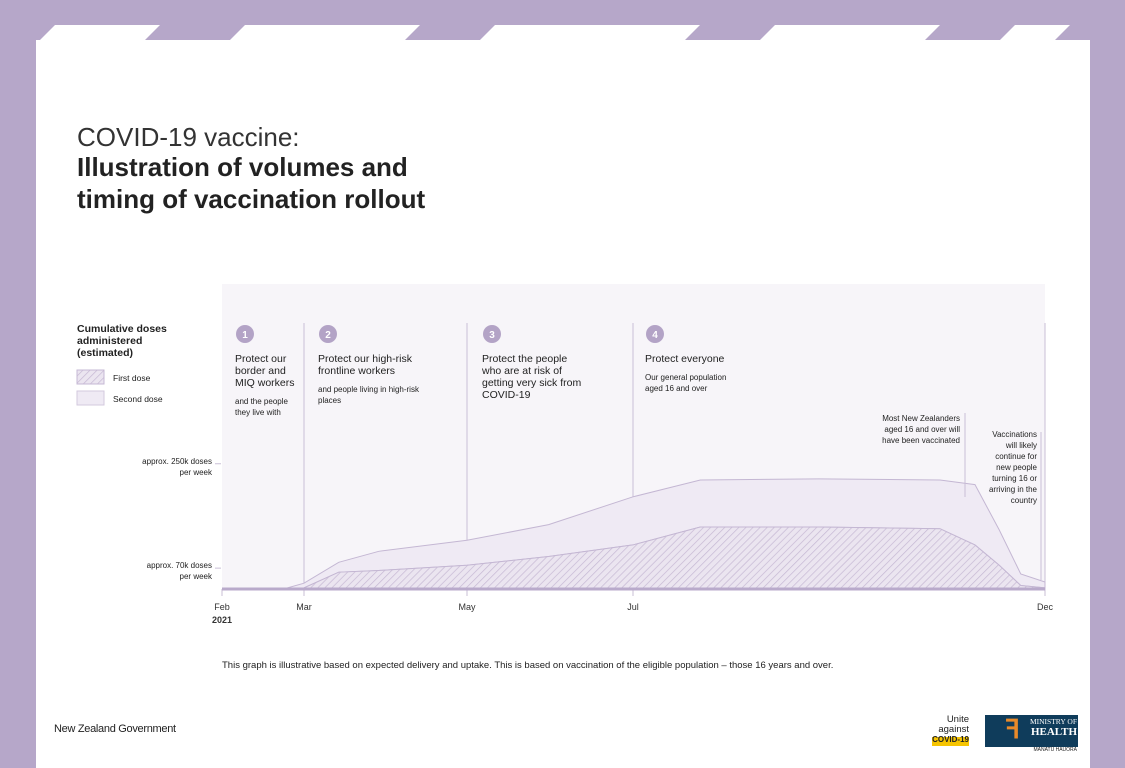 The image size is (1125, 768). I want to click on campaign: Unite against COVID-19, so click(944, 730).